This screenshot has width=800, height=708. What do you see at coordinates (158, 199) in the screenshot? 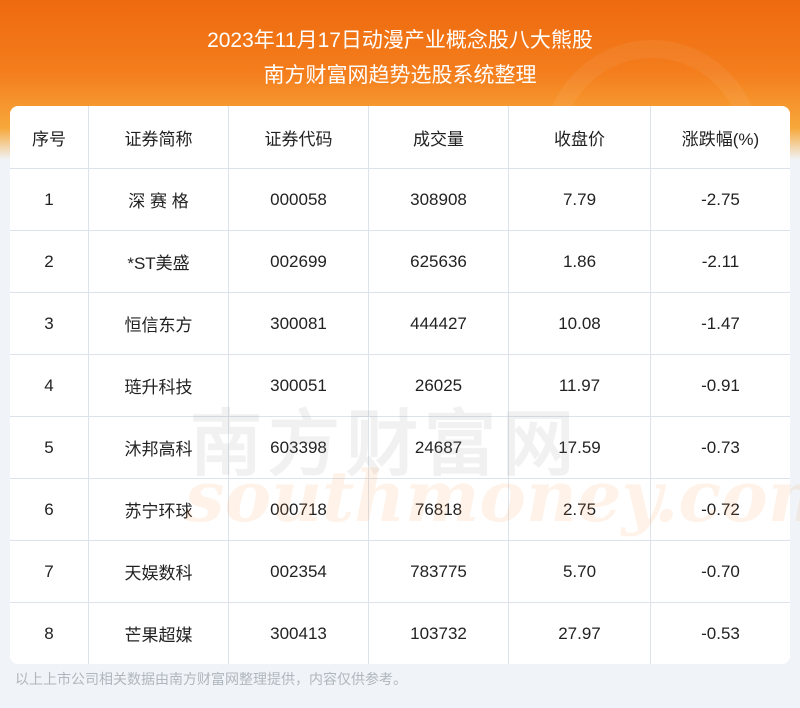
I see `table-cell: 深 赛 格` at bounding box center [158, 199].